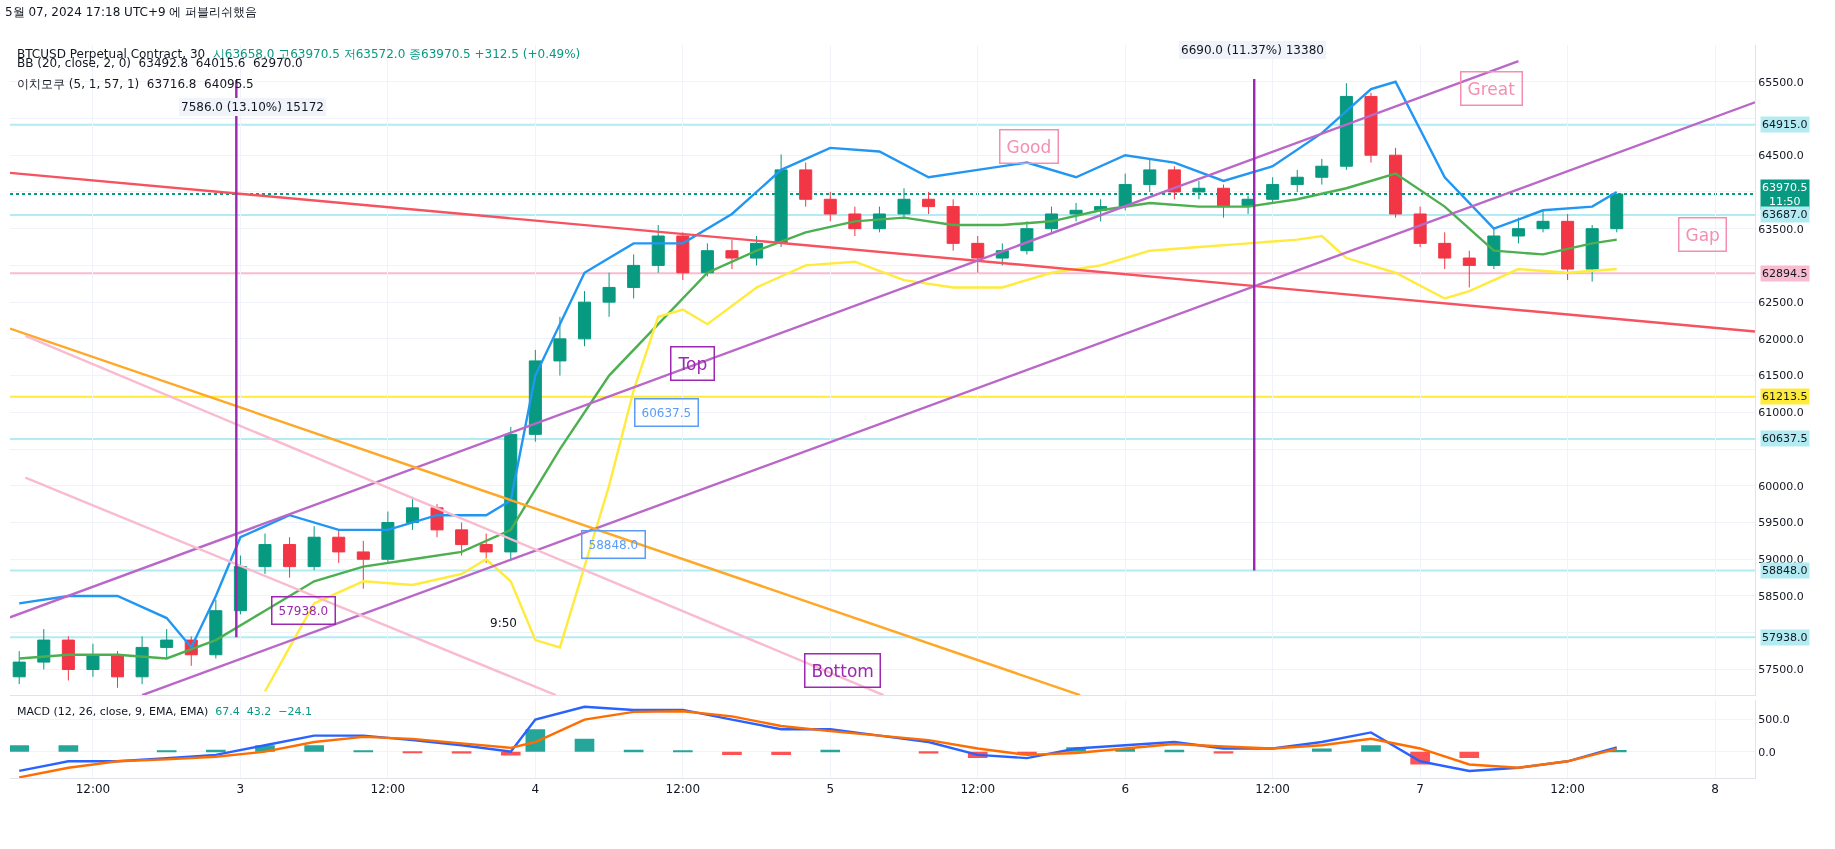 The width and height of the screenshot is (1835, 849). I want to click on ref-line-label: 57938.0, so click(1785, 637).